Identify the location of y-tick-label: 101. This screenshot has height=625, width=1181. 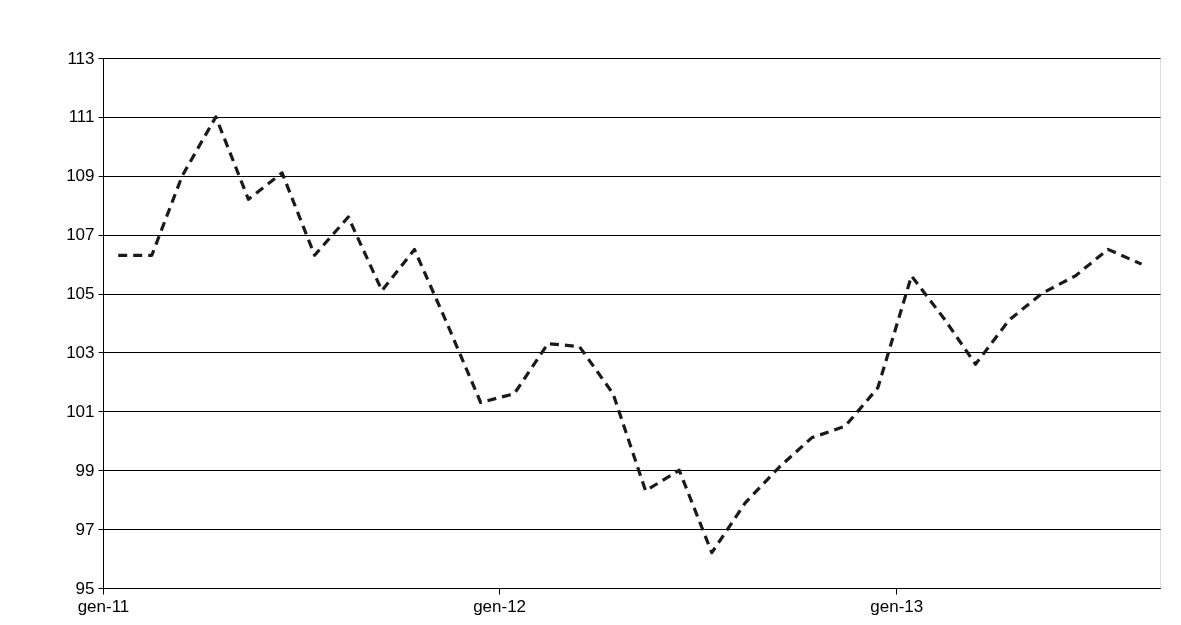
(80, 411).